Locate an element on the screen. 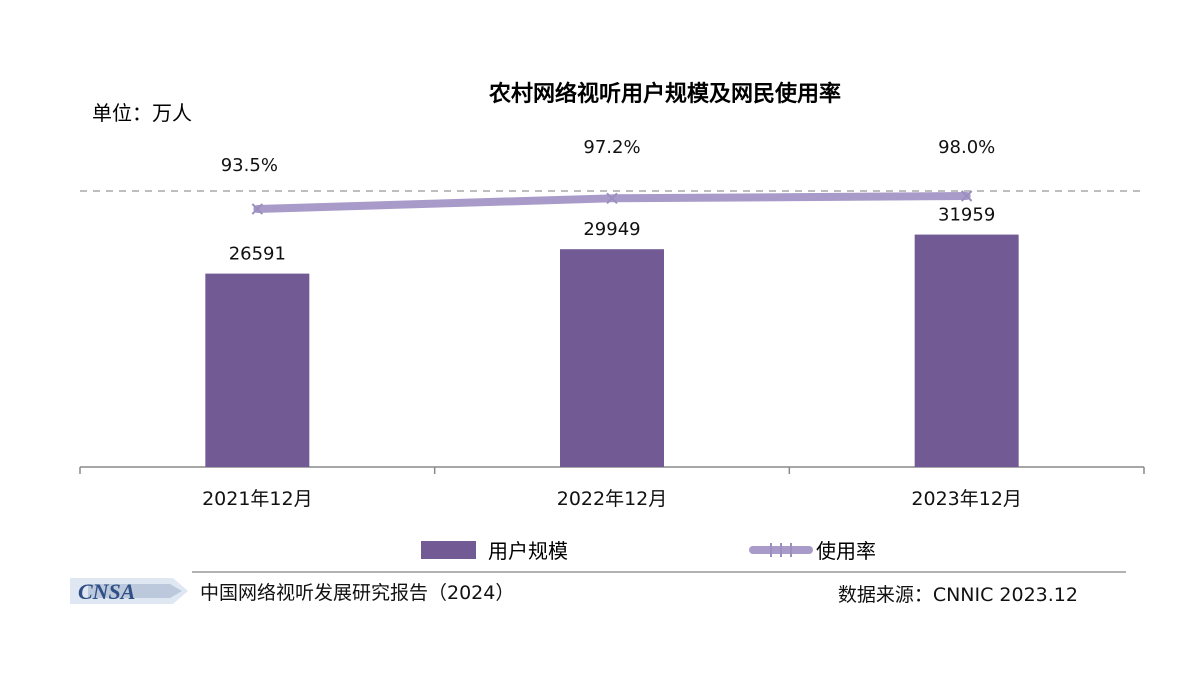 Image resolution: width=1198 pixels, height=673 pixels. bar-value-label: 31959 is located at coordinates (966, 215).